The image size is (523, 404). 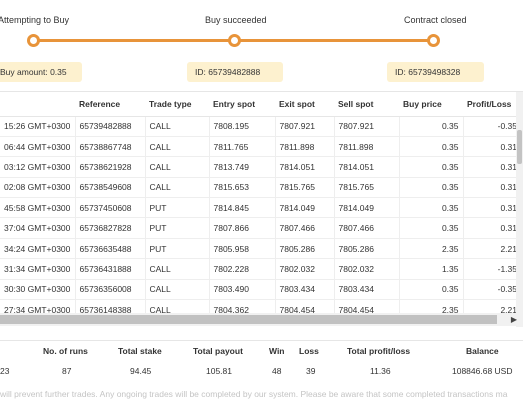 What do you see at coordinates (37, 167) in the screenshot?
I see `cell-time: 03:12 GMT+0300` at bounding box center [37, 167].